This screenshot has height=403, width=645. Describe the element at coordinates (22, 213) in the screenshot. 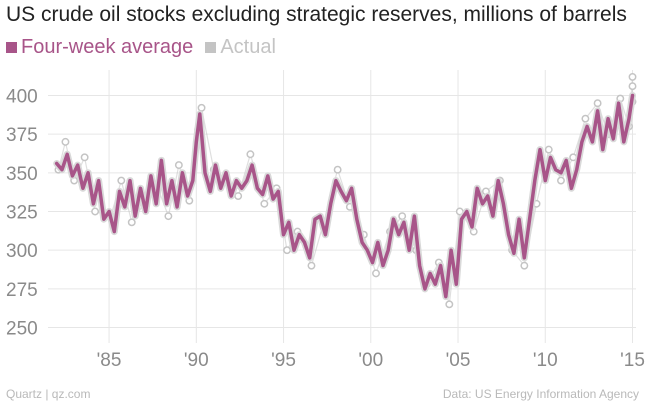

I see `y-tick-label: 325` at that location.